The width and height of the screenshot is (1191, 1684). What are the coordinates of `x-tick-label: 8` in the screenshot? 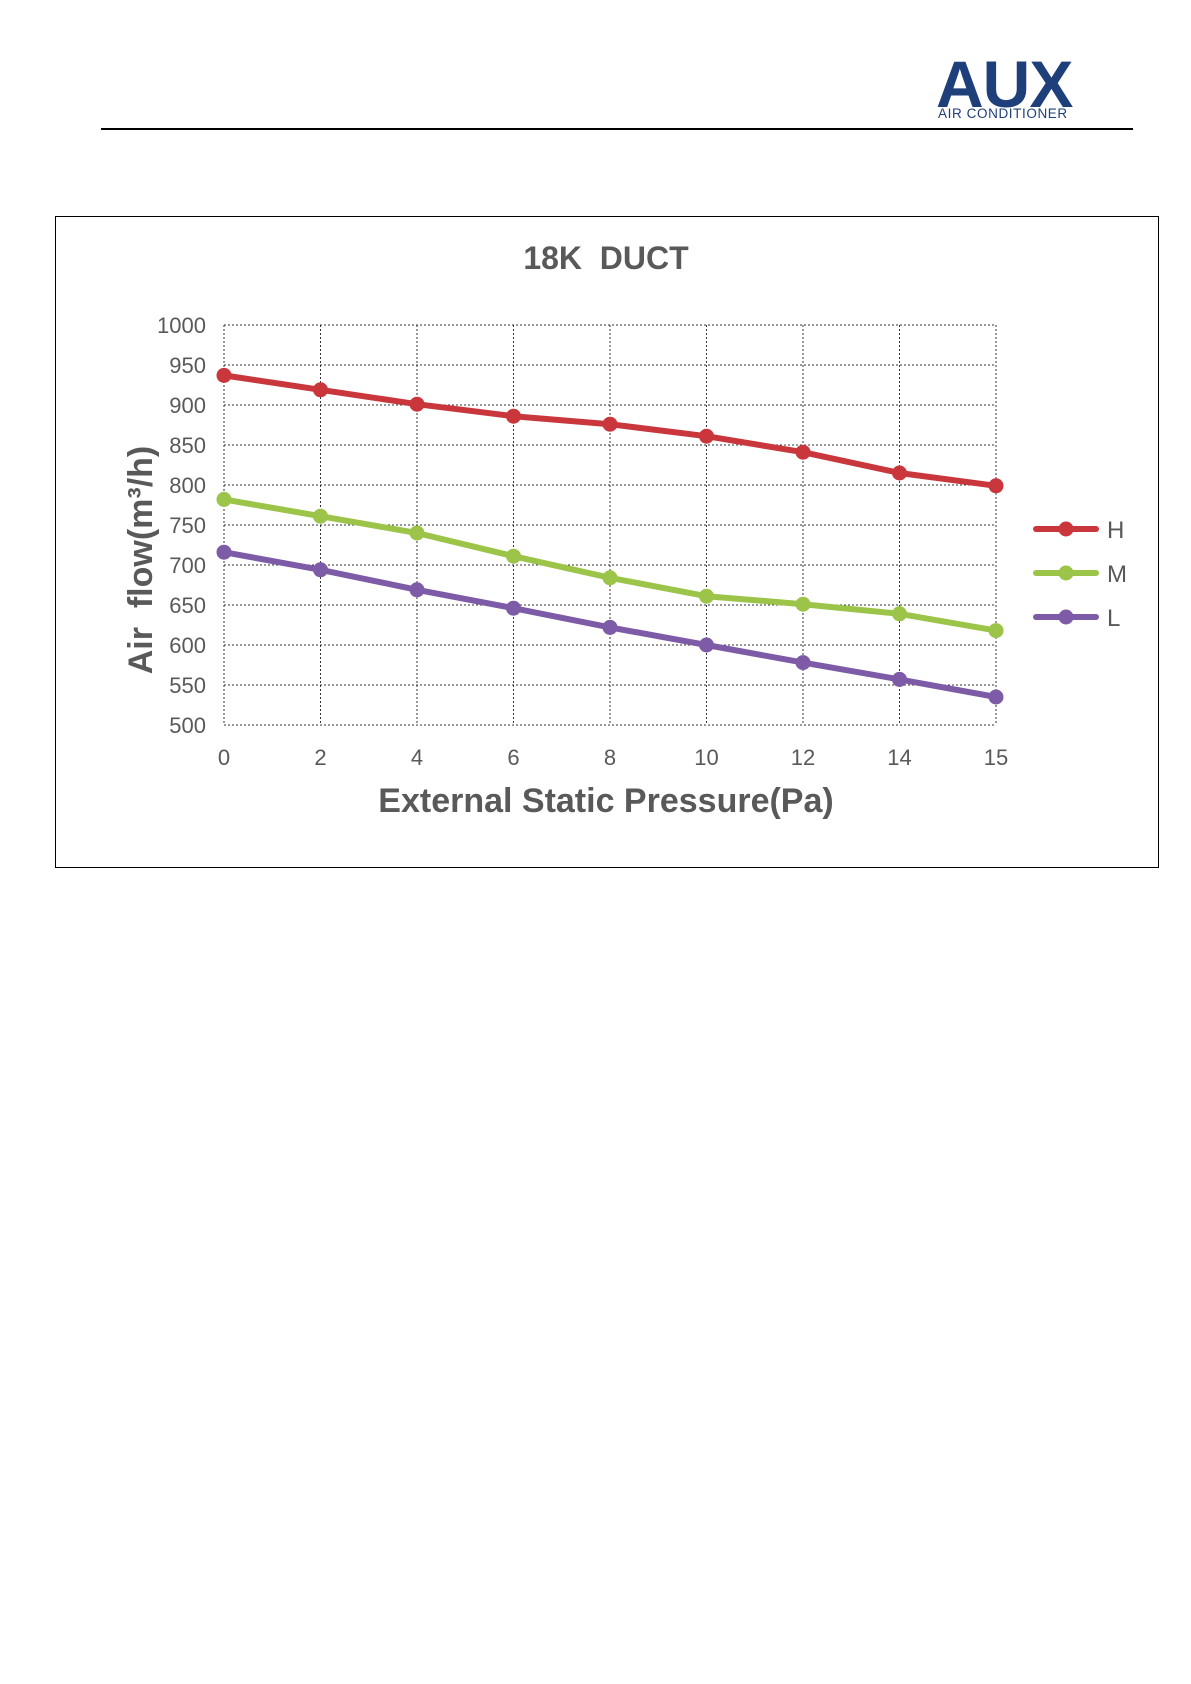 It's located at (610, 757).